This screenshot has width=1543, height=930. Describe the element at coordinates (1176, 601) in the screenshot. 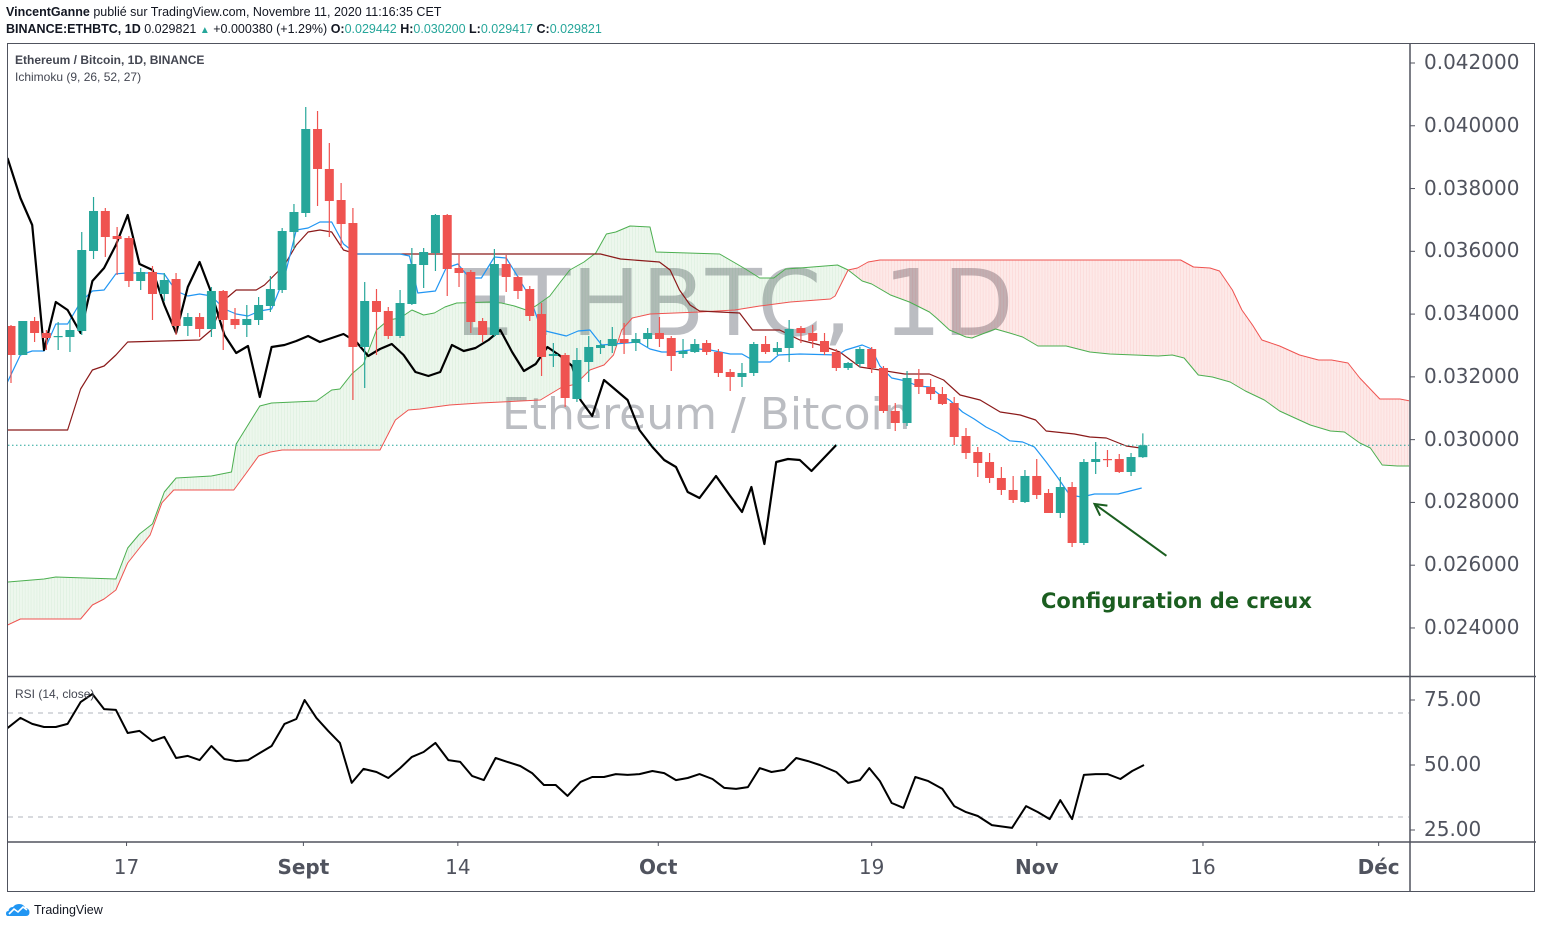

I see `annotation-label: Configuration de creux` at that location.